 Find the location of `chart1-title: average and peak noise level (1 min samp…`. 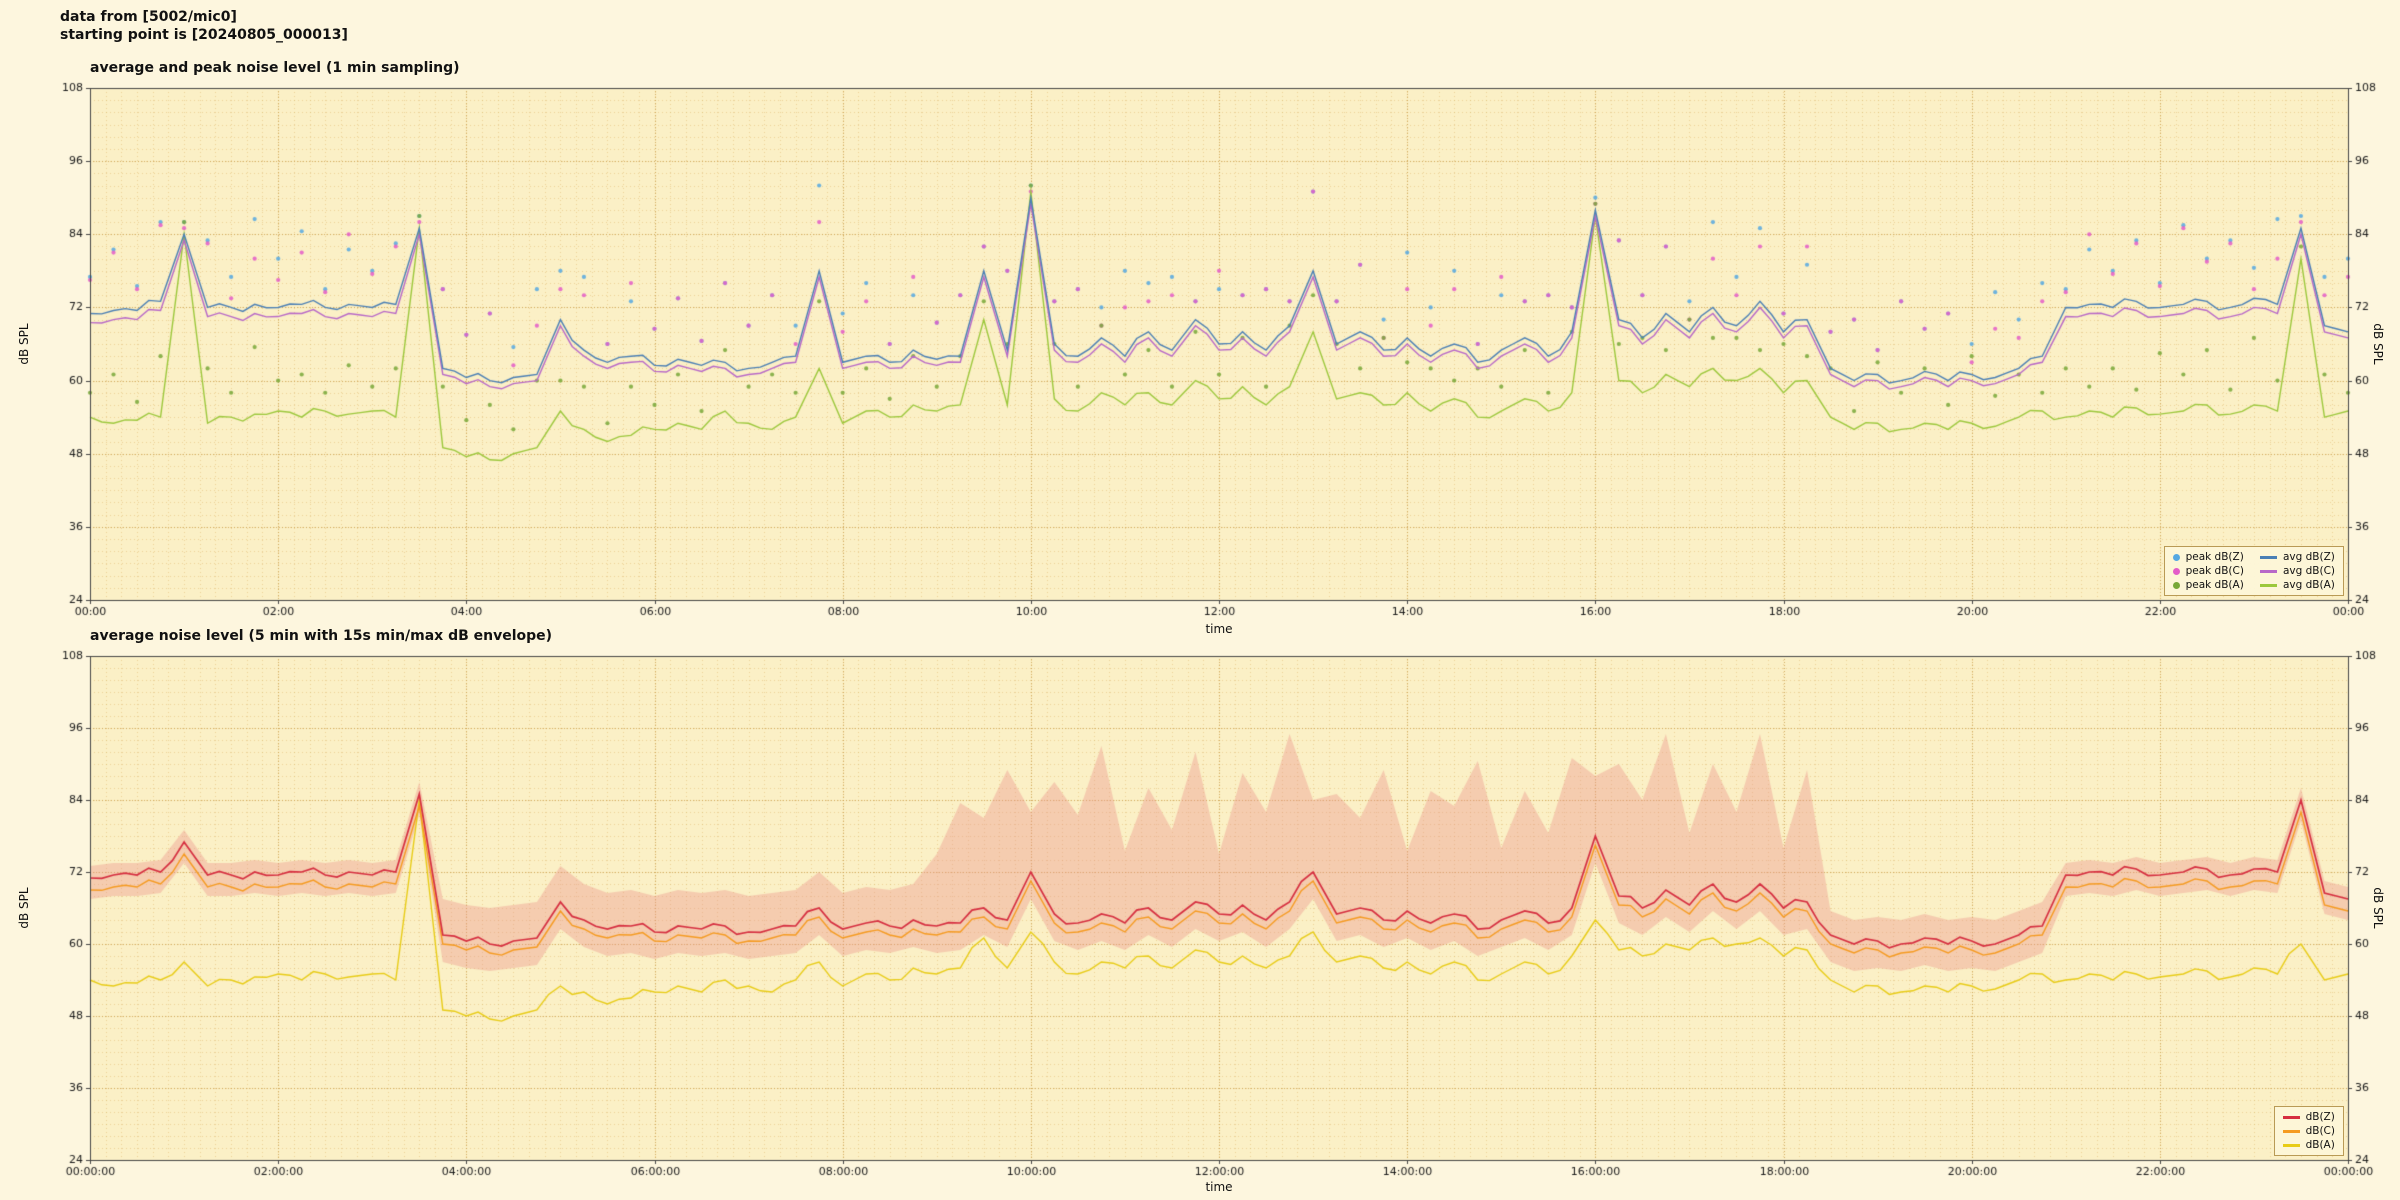

chart1-title: average and peak noise level (1 min samp… is located at coordinates (275, 68).